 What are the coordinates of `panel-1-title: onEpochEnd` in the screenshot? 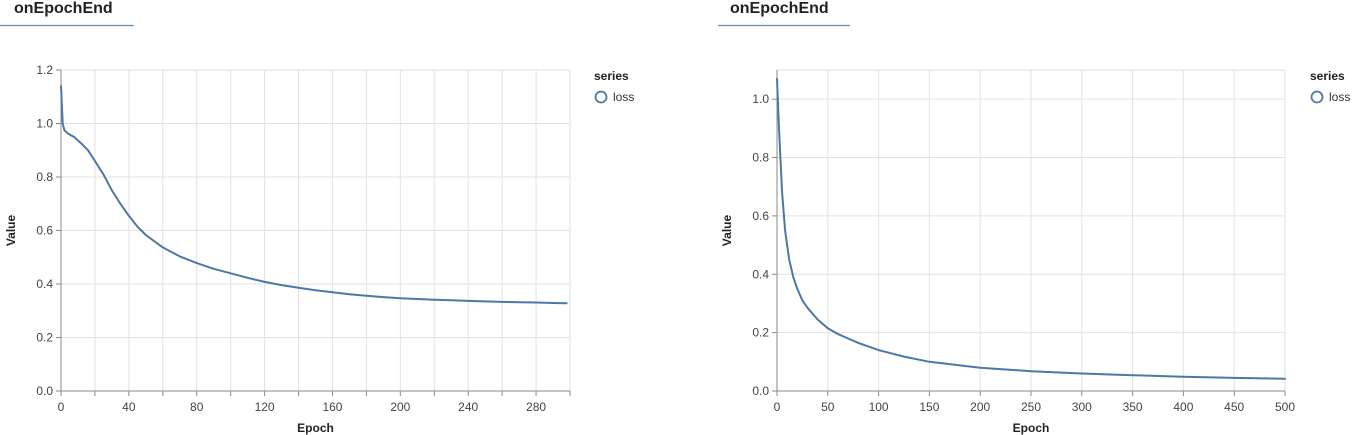 It's located at (63, 8).